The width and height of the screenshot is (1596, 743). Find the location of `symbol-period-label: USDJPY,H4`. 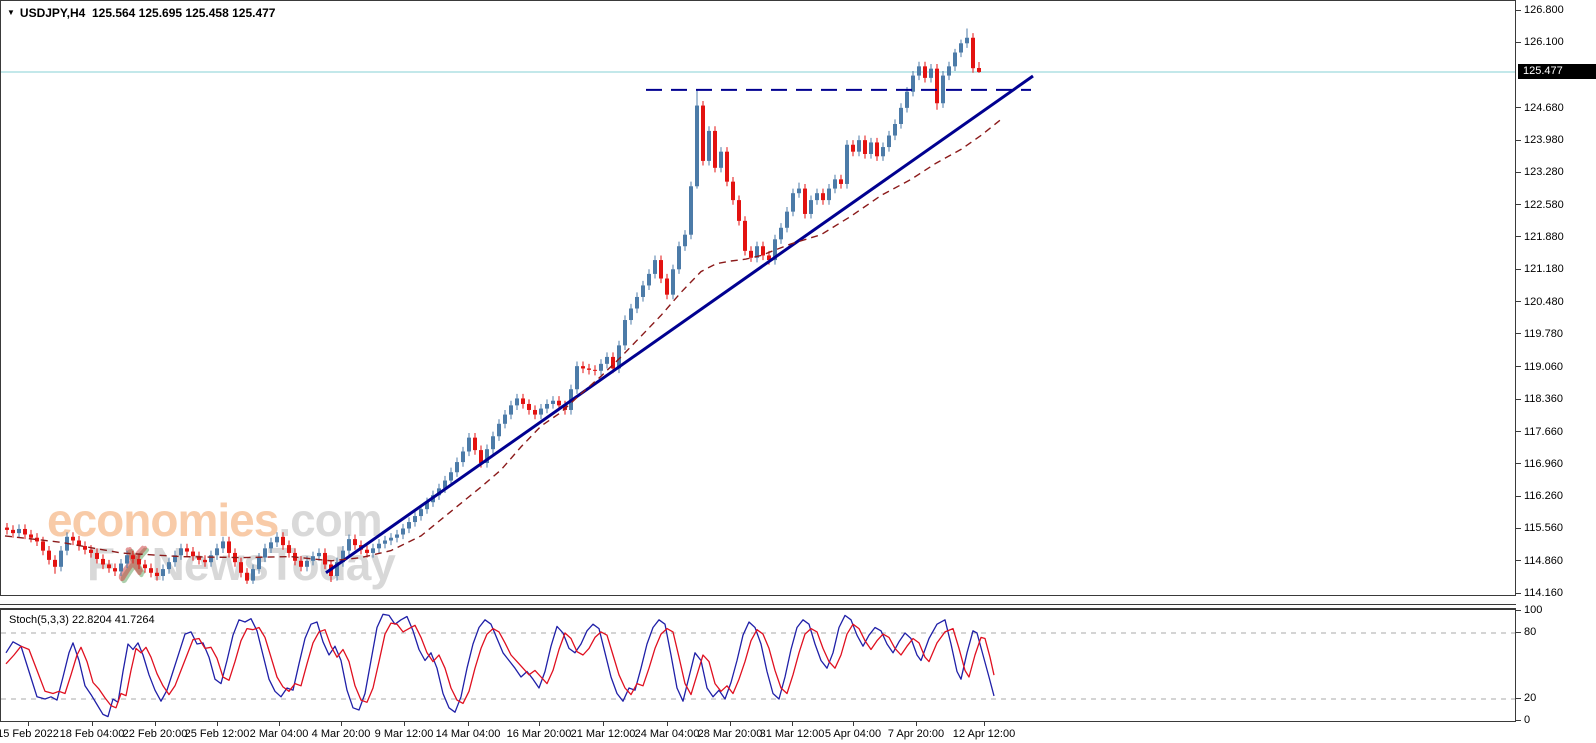

symbol-period-label: USDJPY,H4 is located at coordinates (52, 13).